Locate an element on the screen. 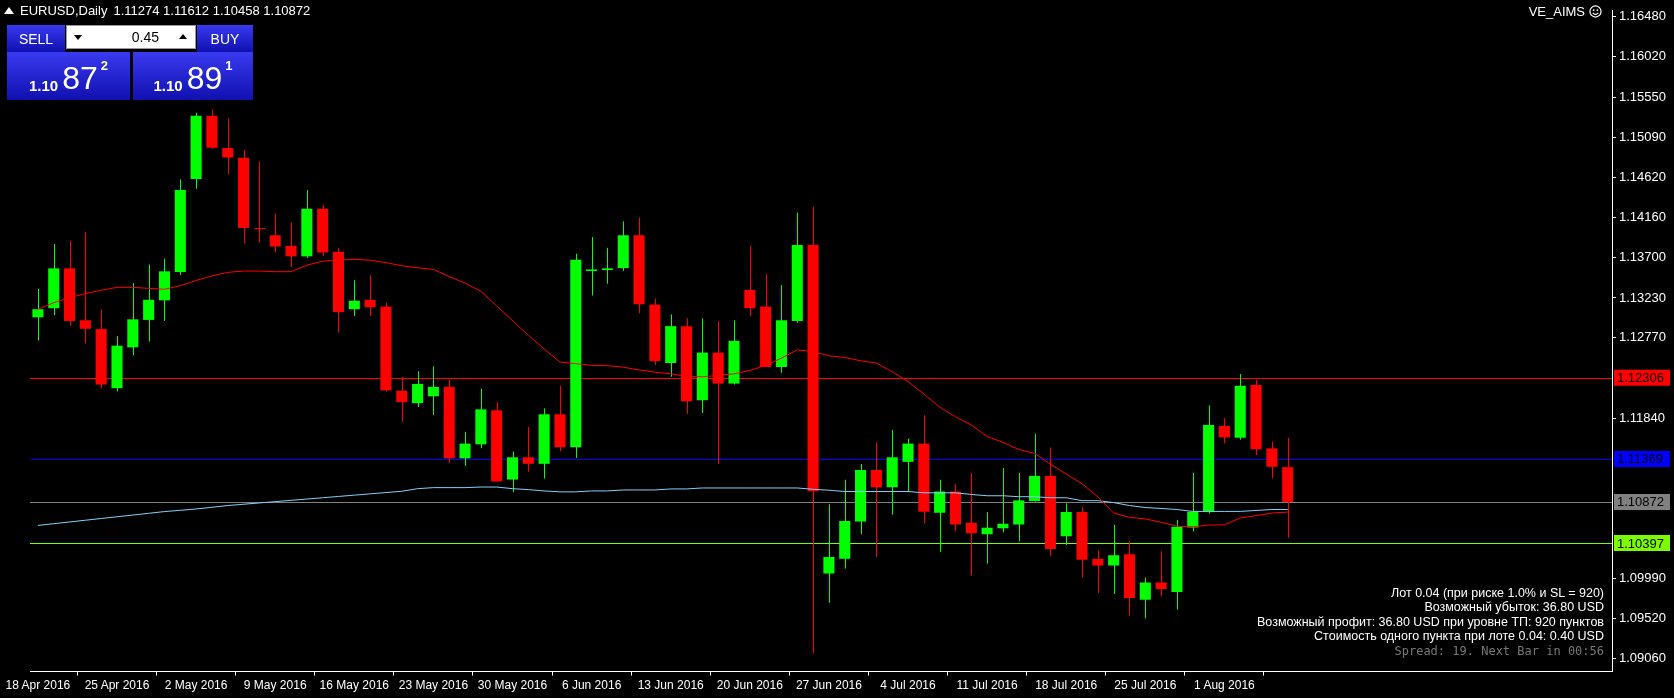  annotation: 0.45 is located at coordinates (145, 37).